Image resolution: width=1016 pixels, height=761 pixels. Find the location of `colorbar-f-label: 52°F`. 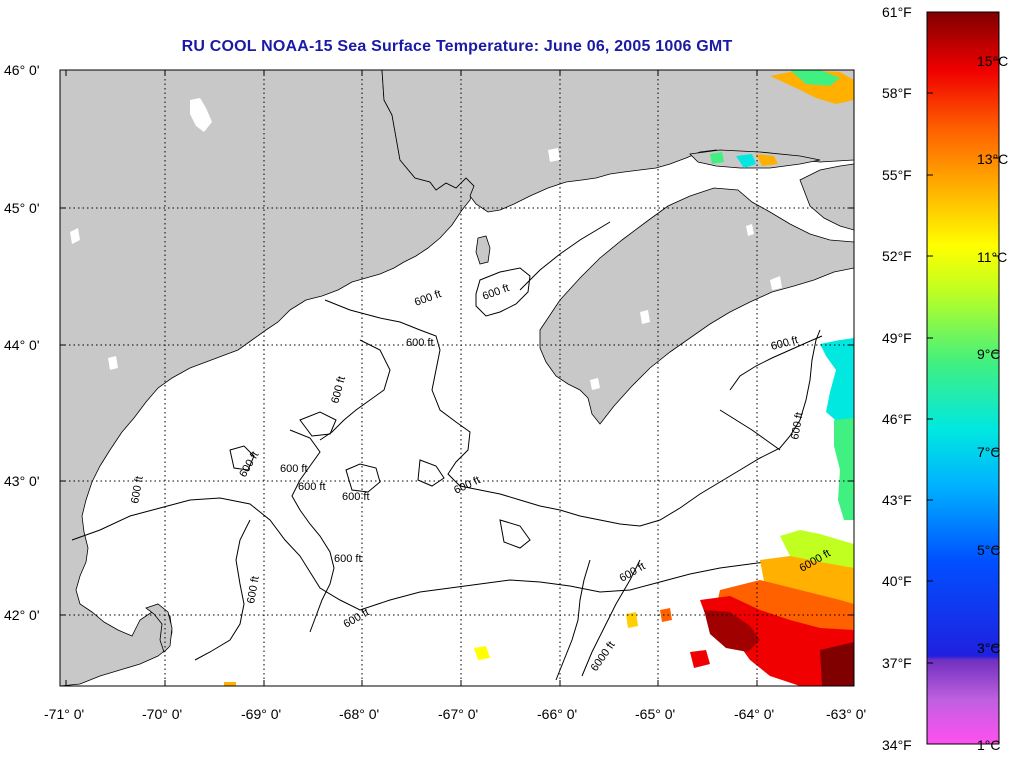

colorbar-f-label: 52°F is located at coordinates (897, 256).